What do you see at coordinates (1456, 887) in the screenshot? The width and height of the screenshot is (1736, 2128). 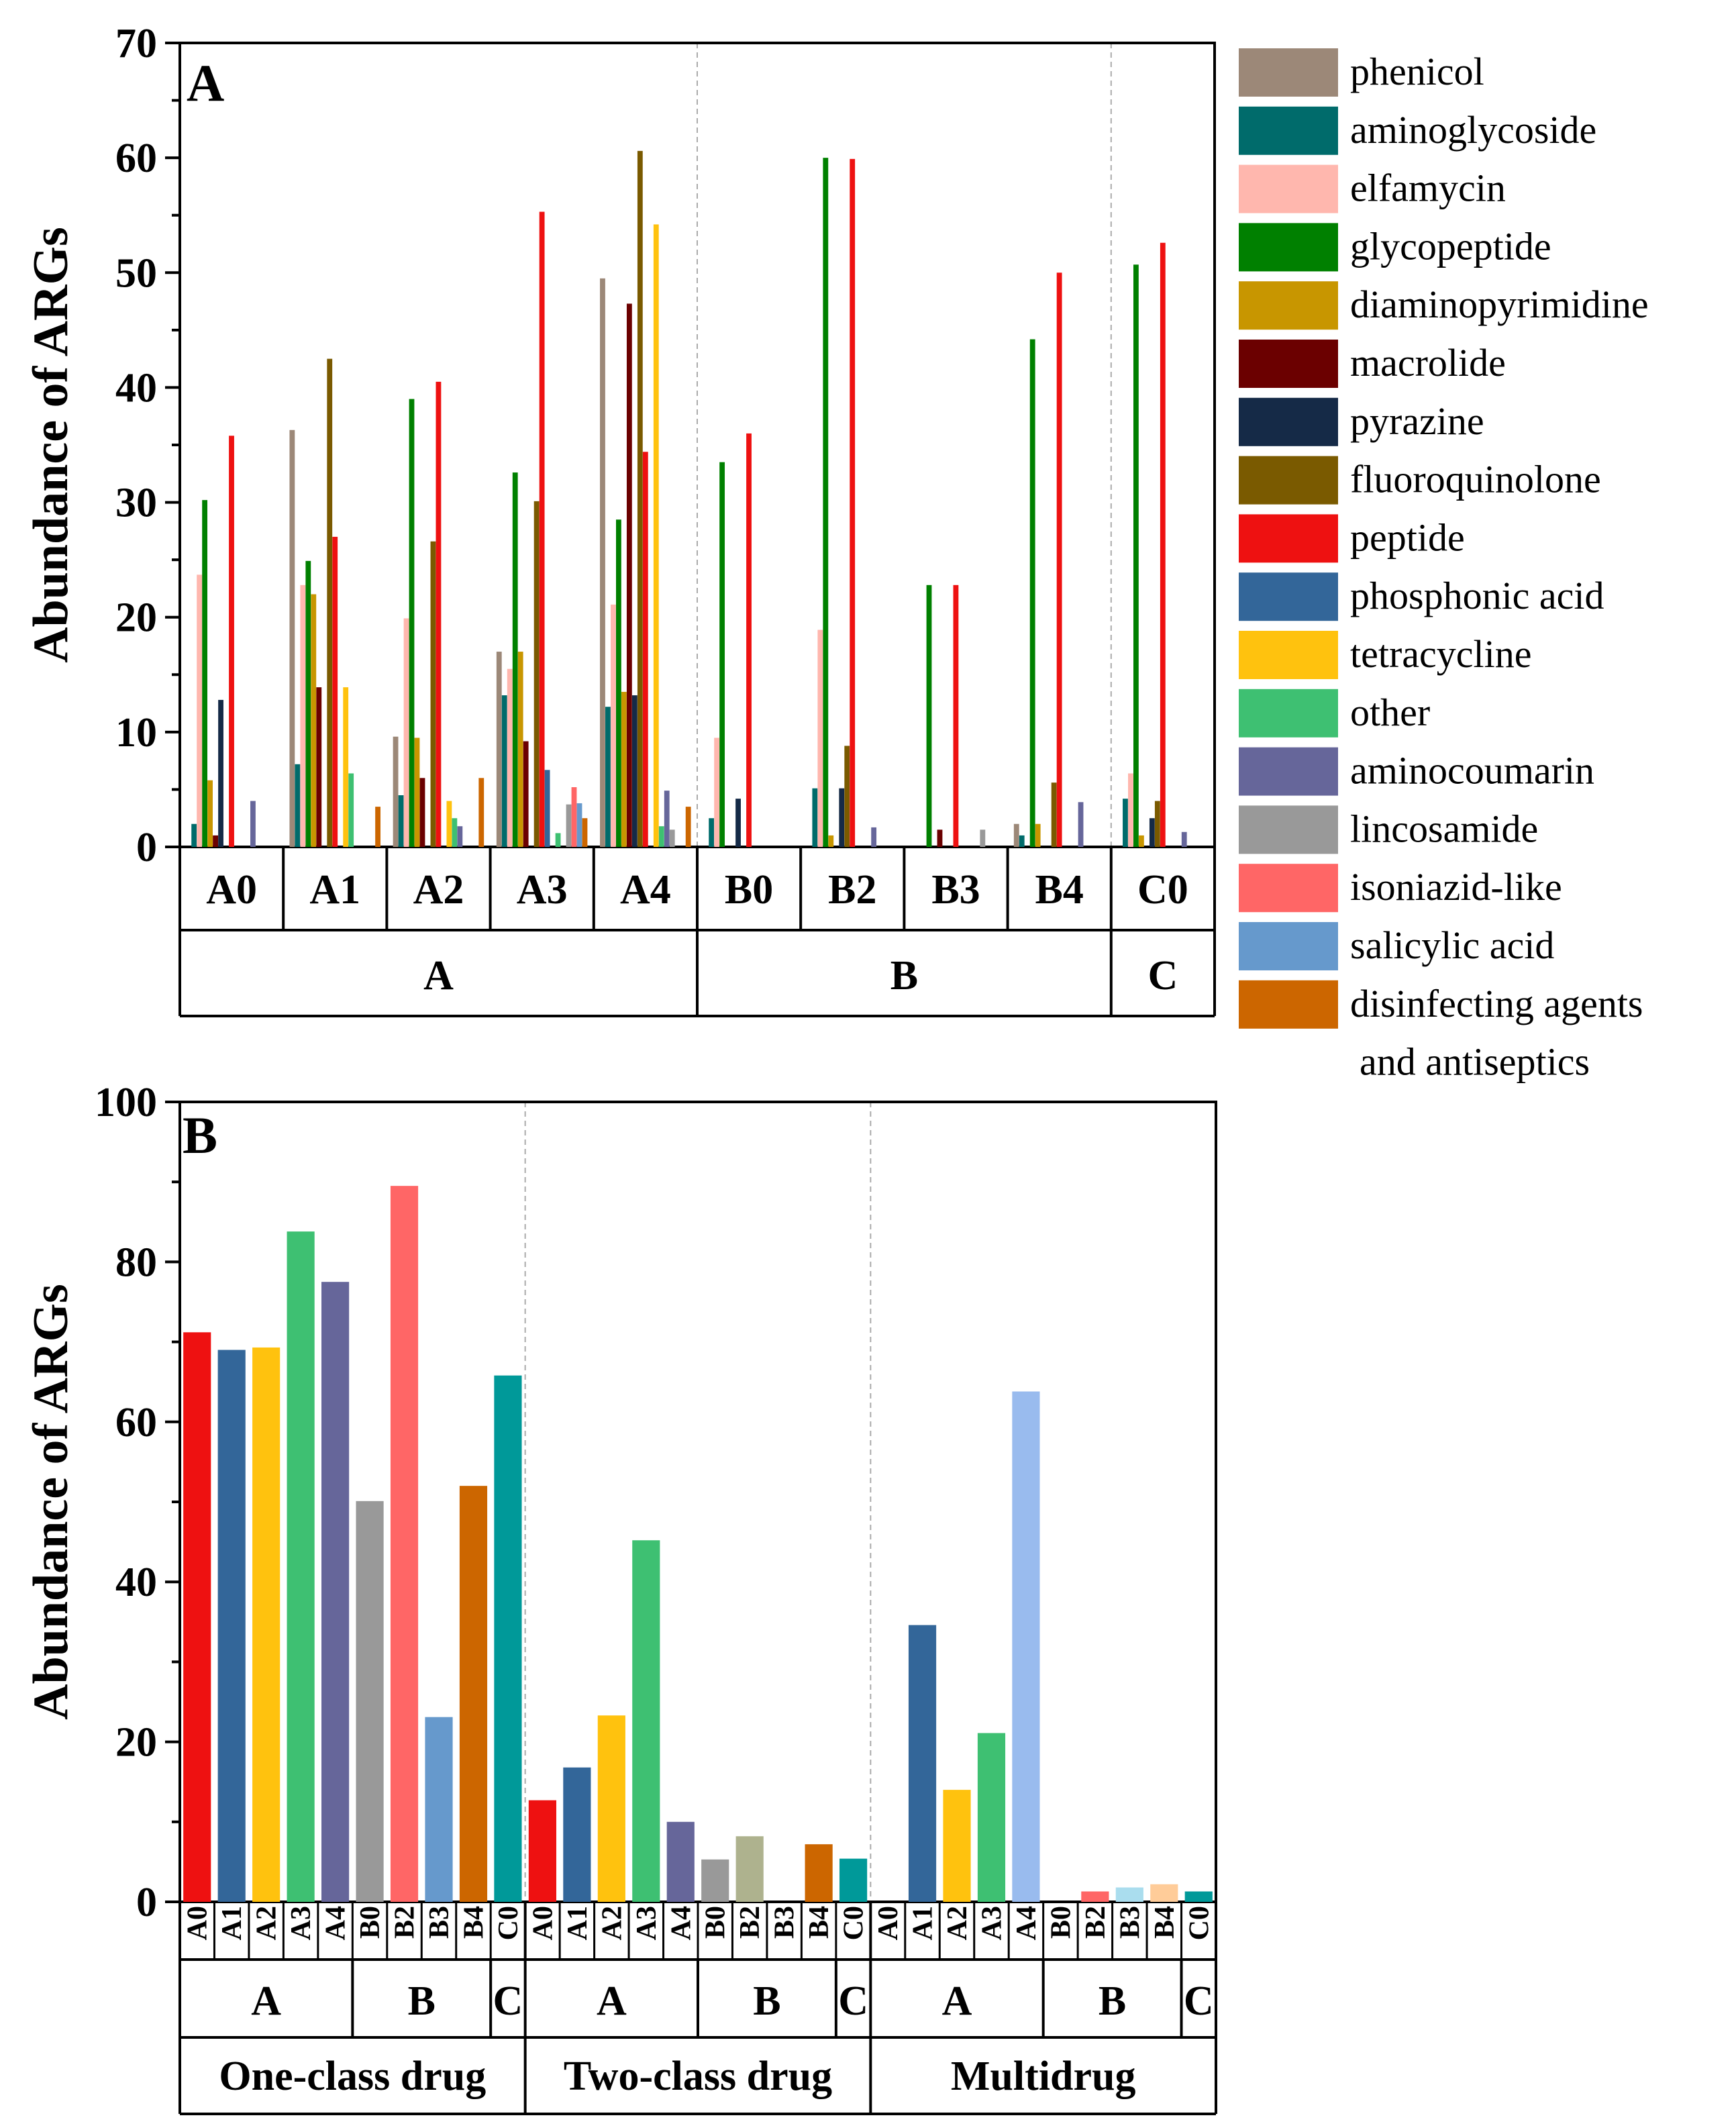 I see `legend-label: isoniazid-like` at bounding box center [1456, 887].